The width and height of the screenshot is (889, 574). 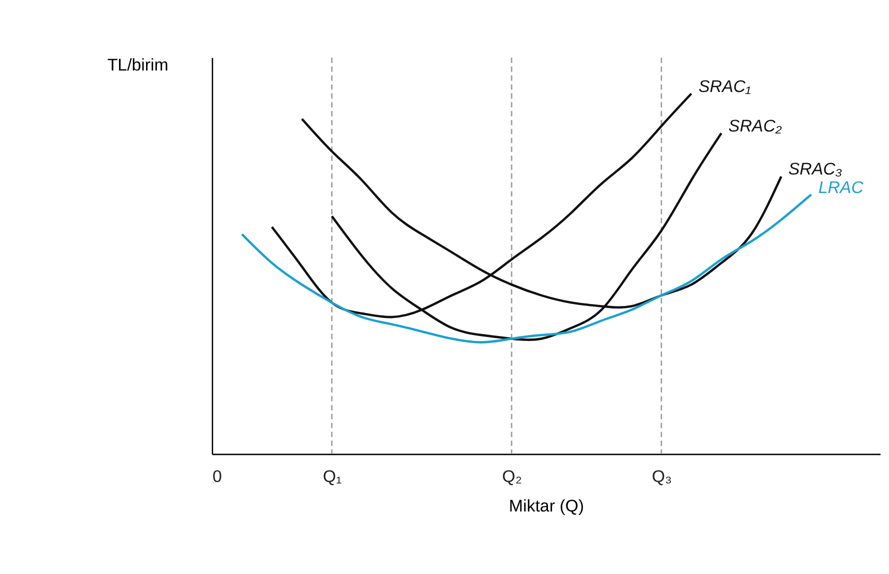 I want to click on series-label: SRAC₁, so click(x=724, y=86).